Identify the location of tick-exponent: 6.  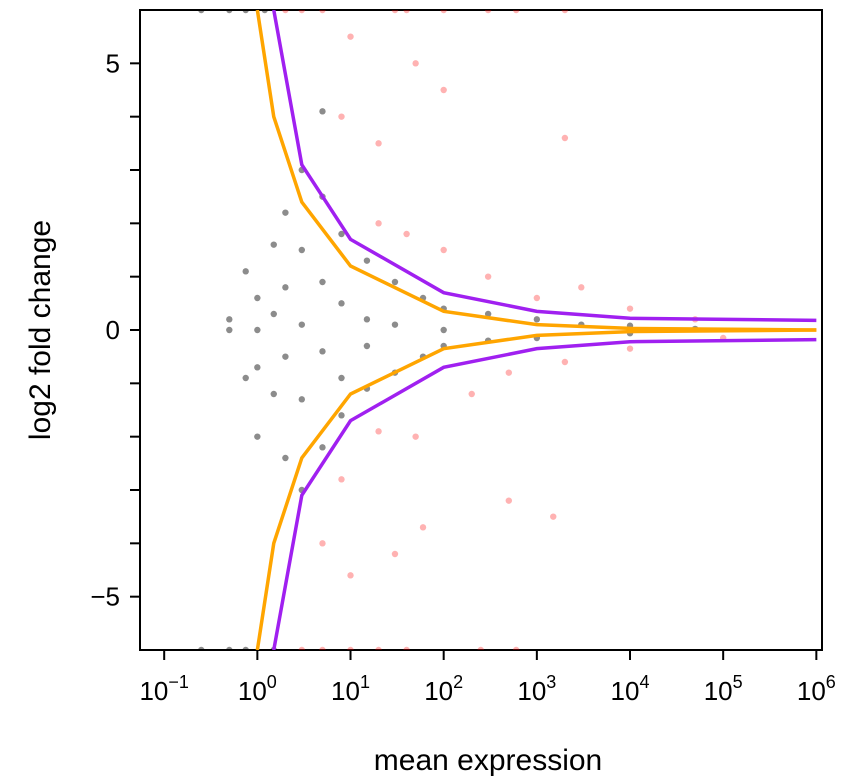
(831, 682).